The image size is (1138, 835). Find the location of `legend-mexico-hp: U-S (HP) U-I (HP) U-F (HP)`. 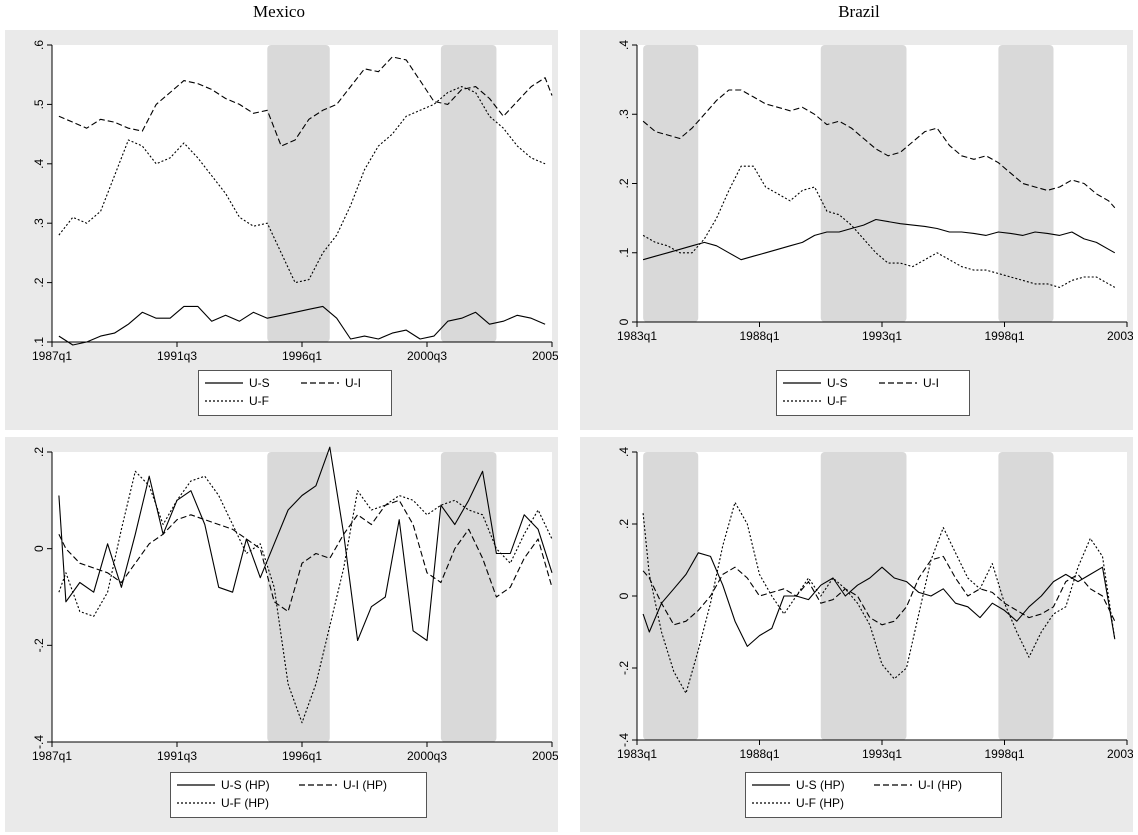

legend-mexico-hp: U-S (HP) U-I (HP) U-F (HP) is located at coordinates (298, 795).